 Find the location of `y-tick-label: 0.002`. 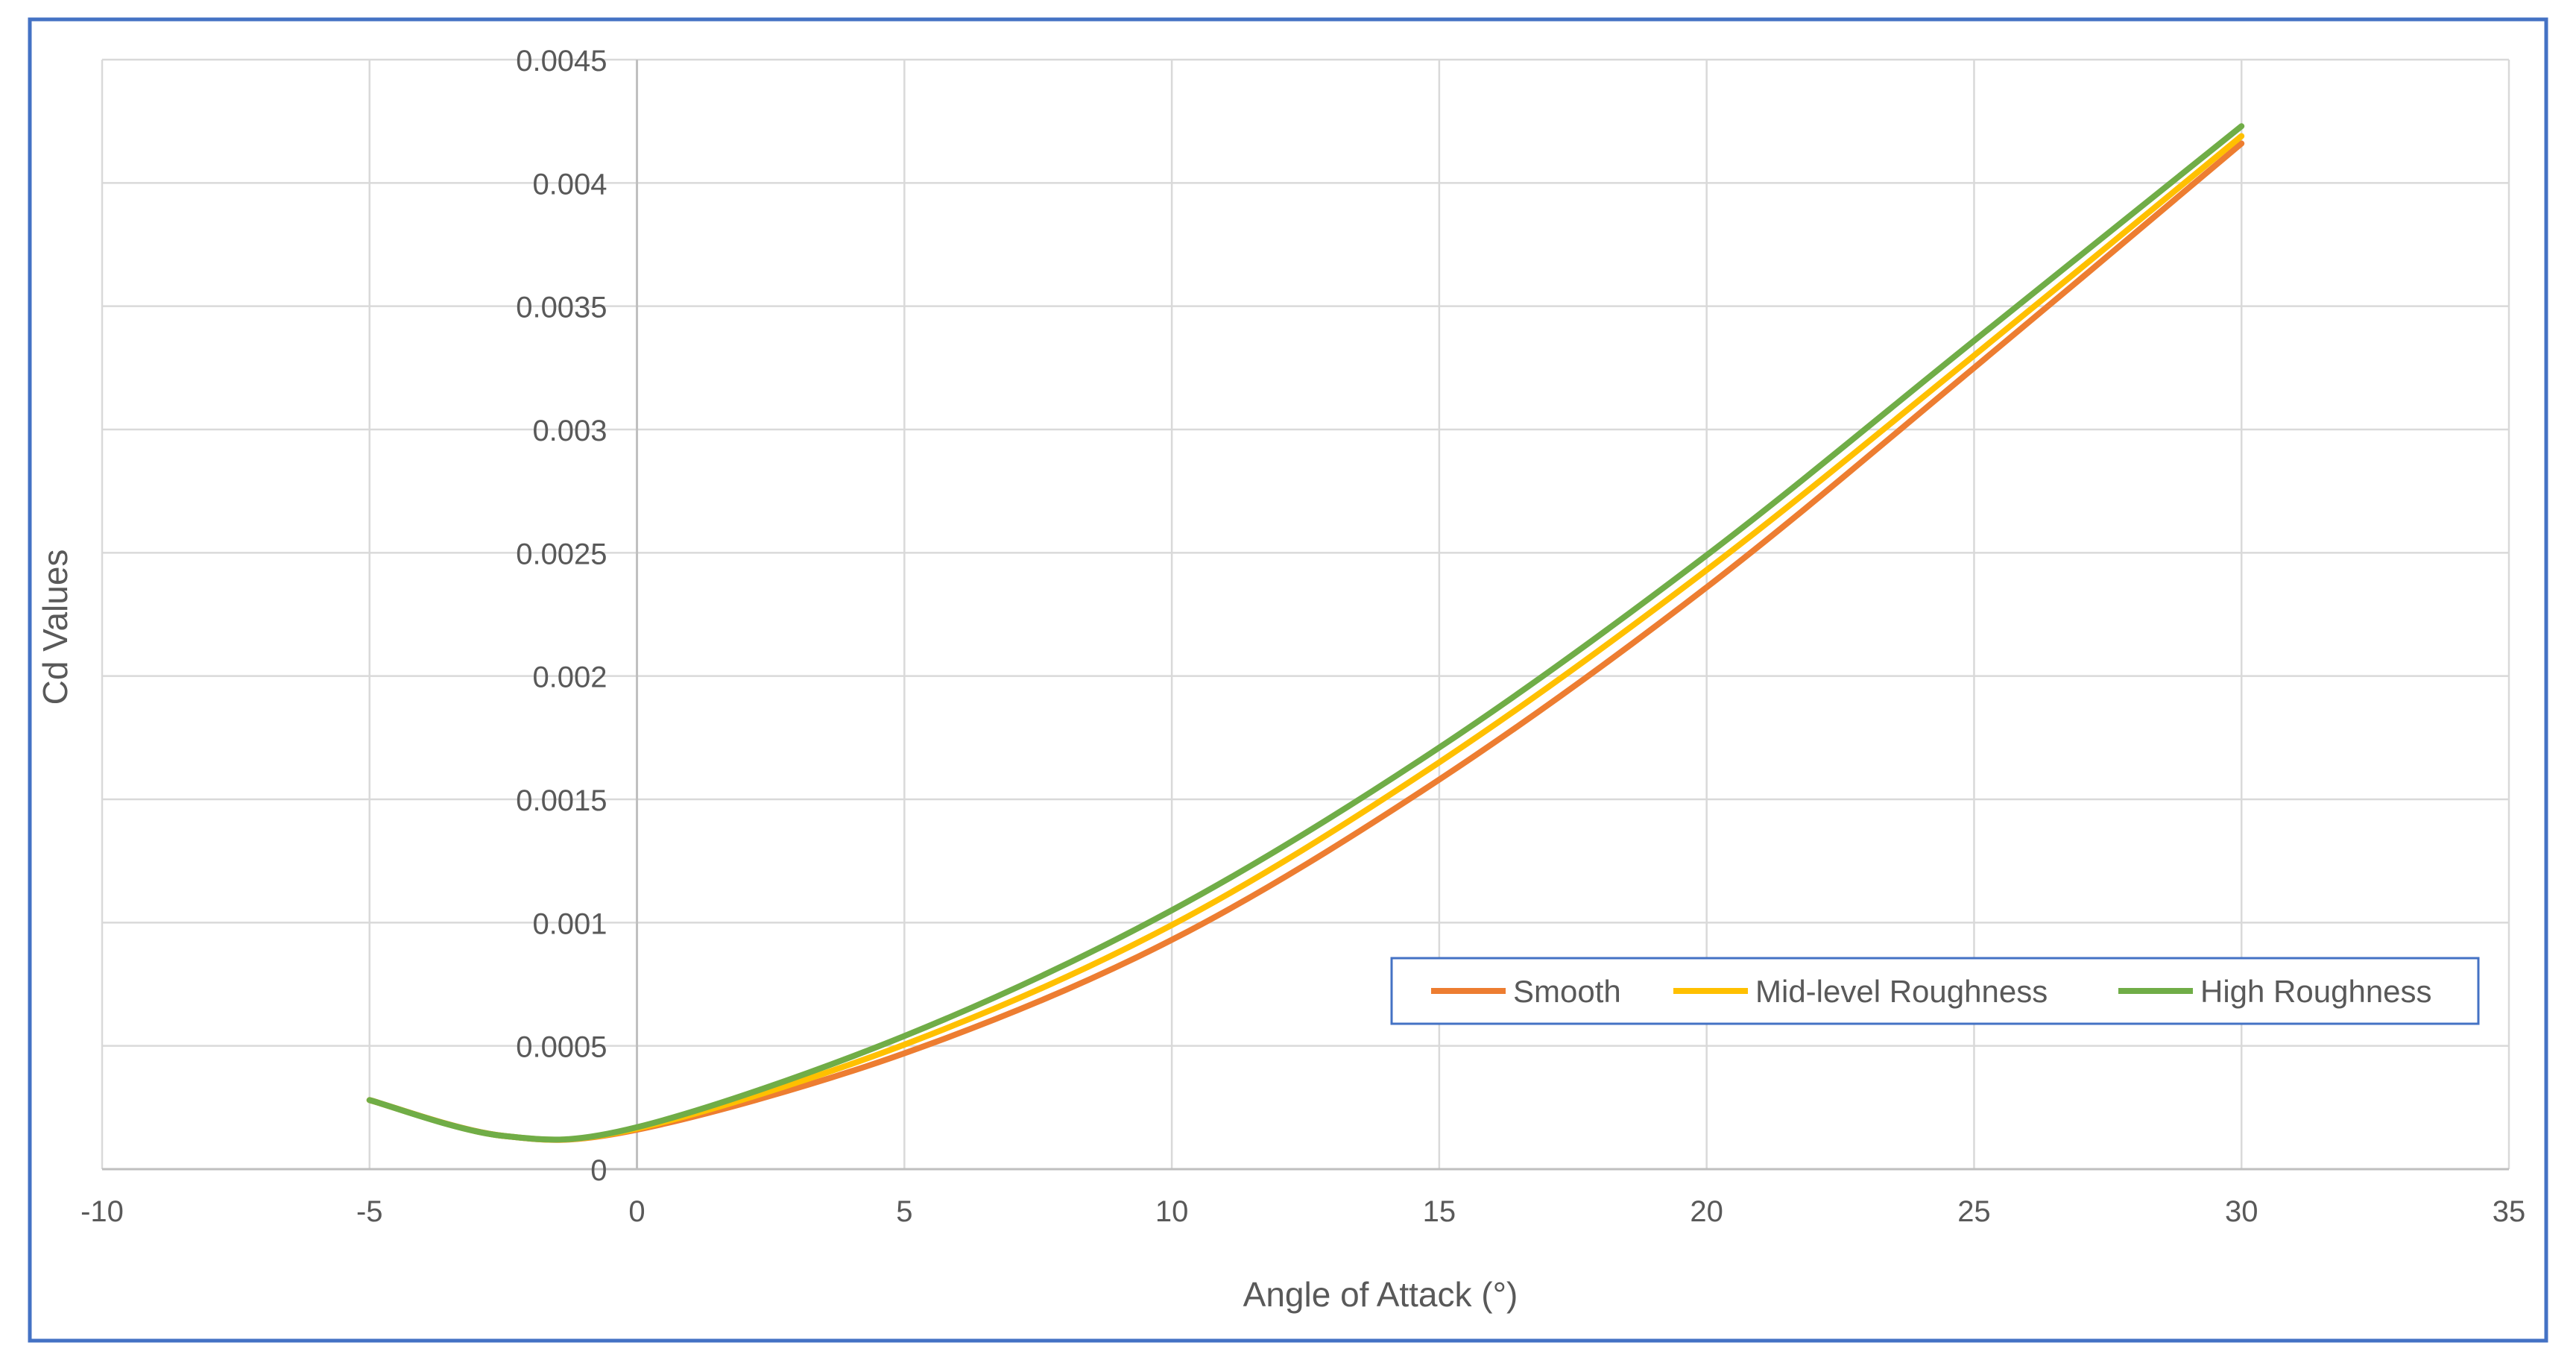

y-tick-label: 0.002 is located at coordinates (569, 677).